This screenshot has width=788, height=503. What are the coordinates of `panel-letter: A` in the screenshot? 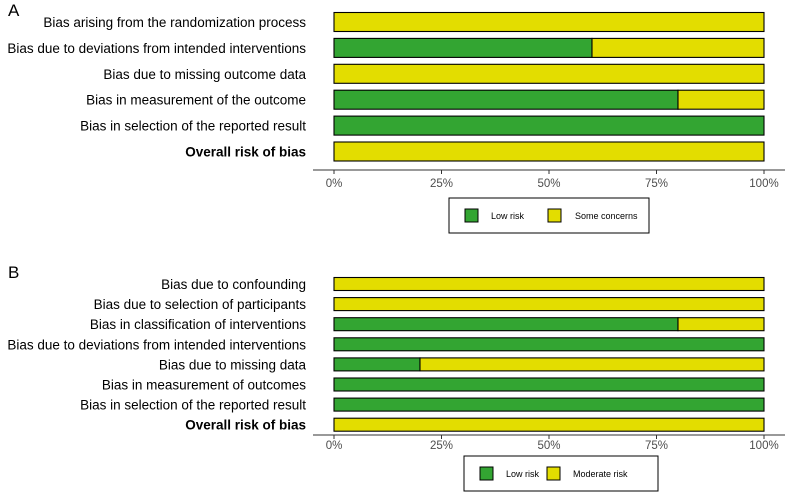 It's located at (14, 10).